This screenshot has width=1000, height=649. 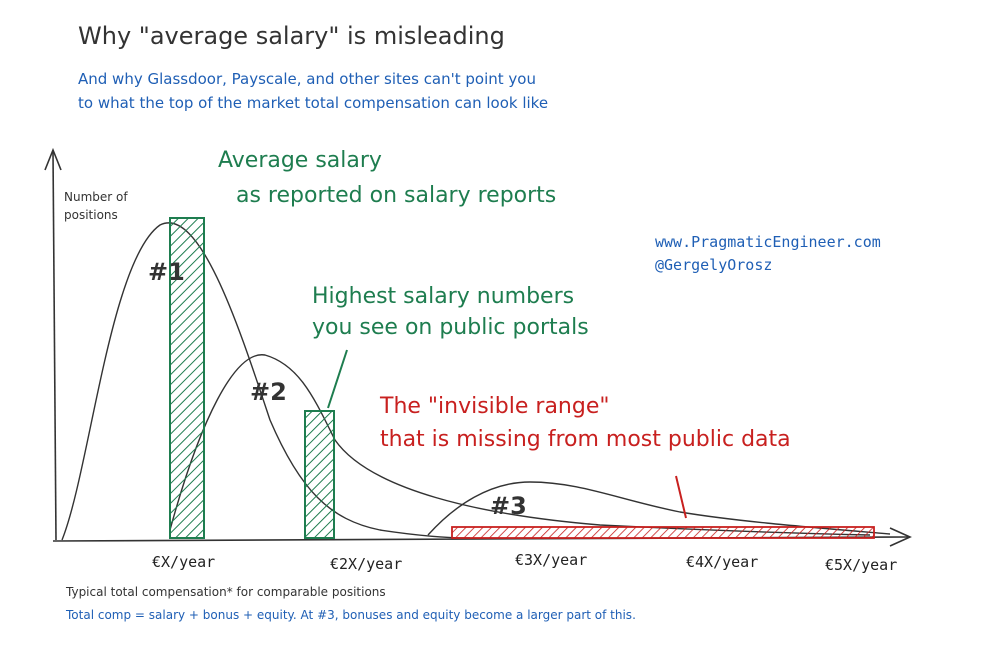 What do you see at coordinates (443, 296) in the screenshot?
I see `highest-annotation-1: Highest salary numbers` at bounding box center [443, 296].